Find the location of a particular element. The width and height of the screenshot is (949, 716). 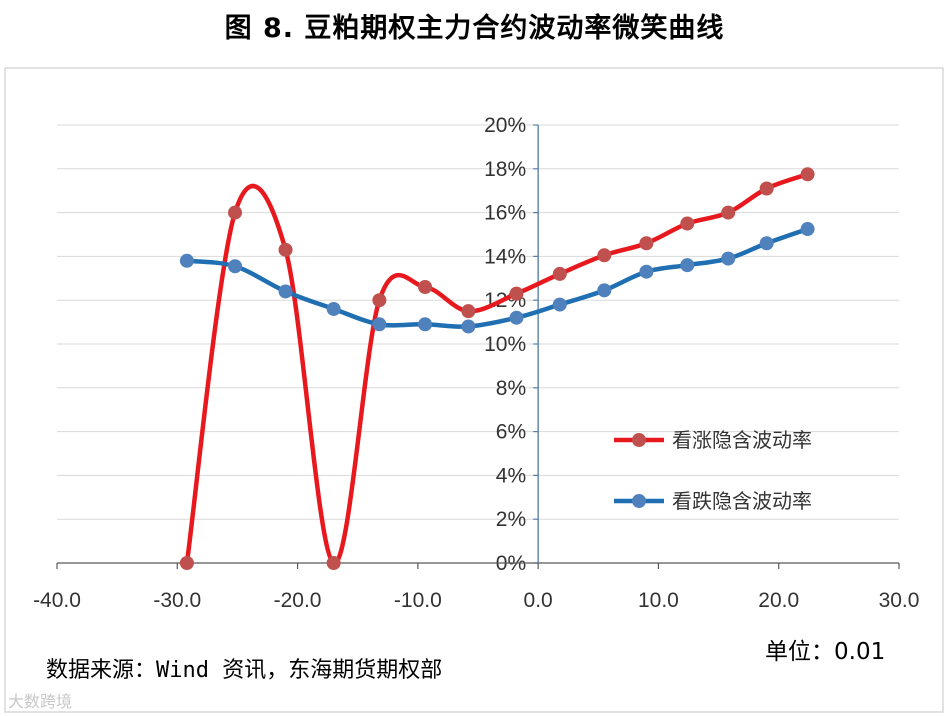

x-tick-label: 30.0 is located at coordinates (899, 600).